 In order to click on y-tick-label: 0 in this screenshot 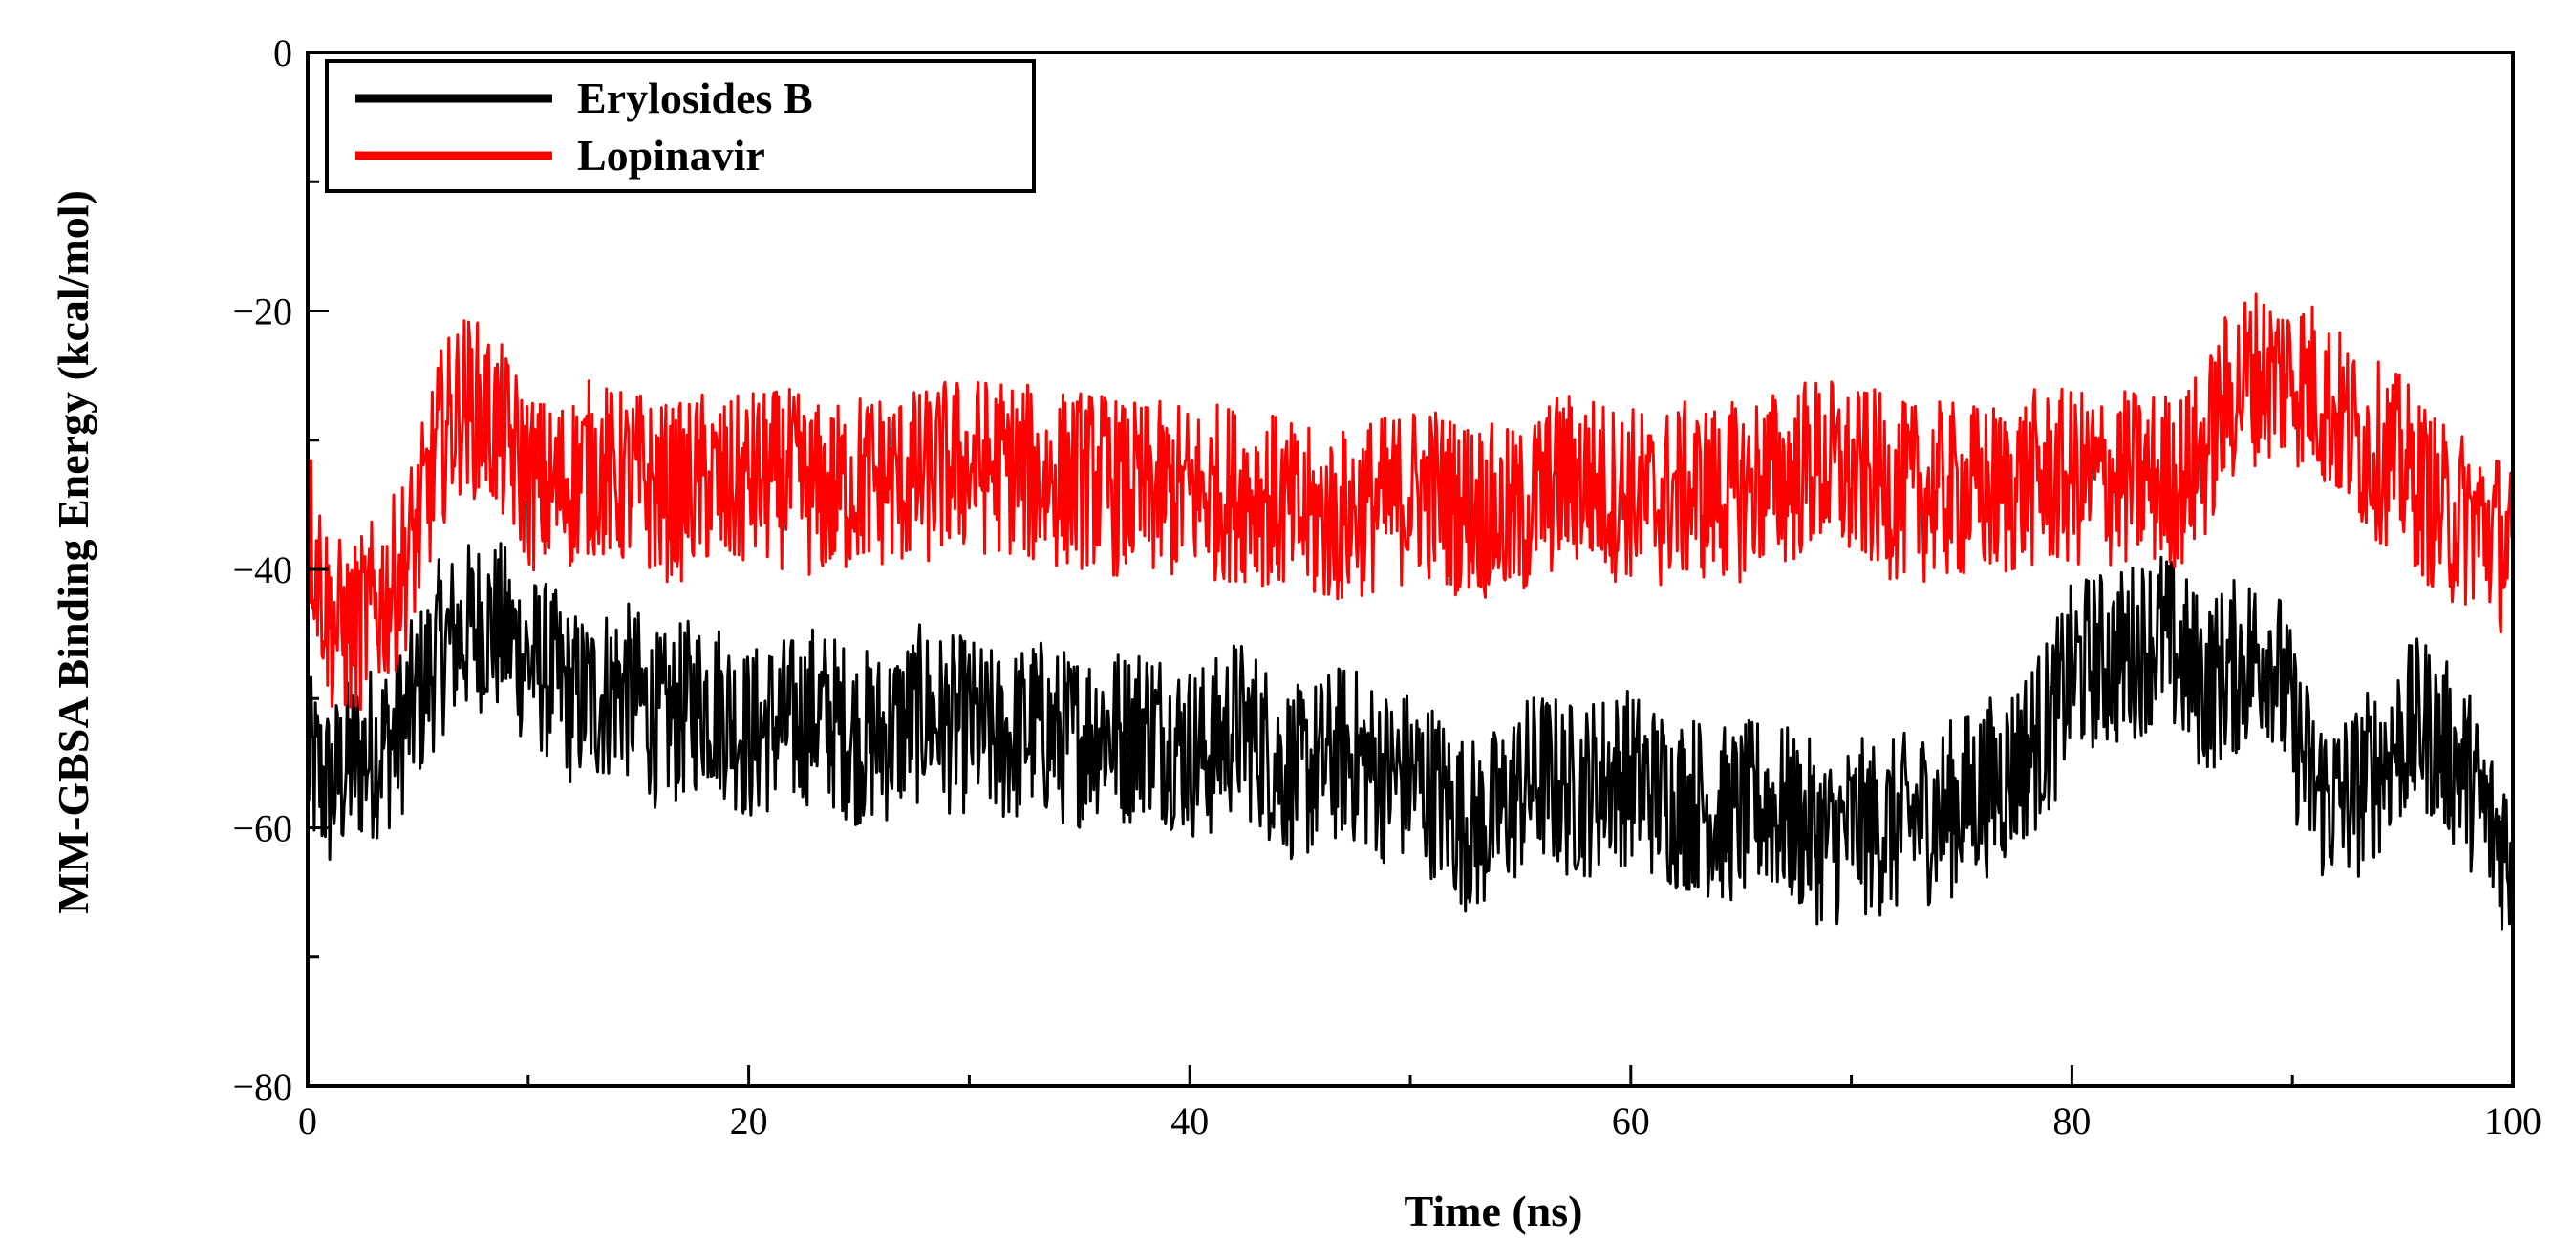, I will do `click(282, 53)`.